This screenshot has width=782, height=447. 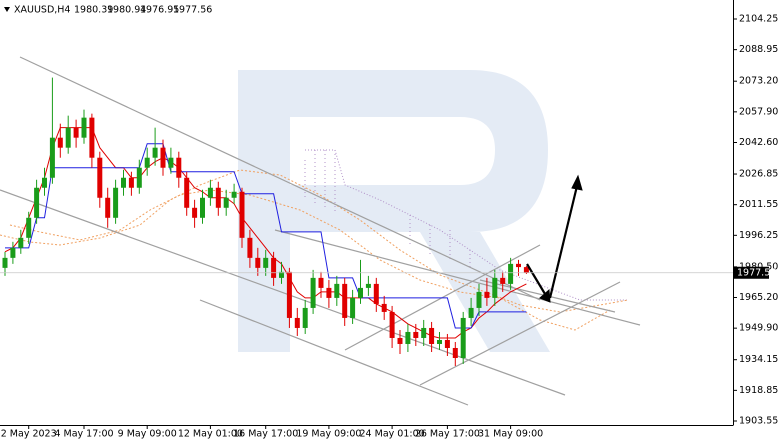 What do you see at coordinates (758, 204) in the screenshot?
I see `y-tick-label: 2011.55` at bounding box center [758, 204].